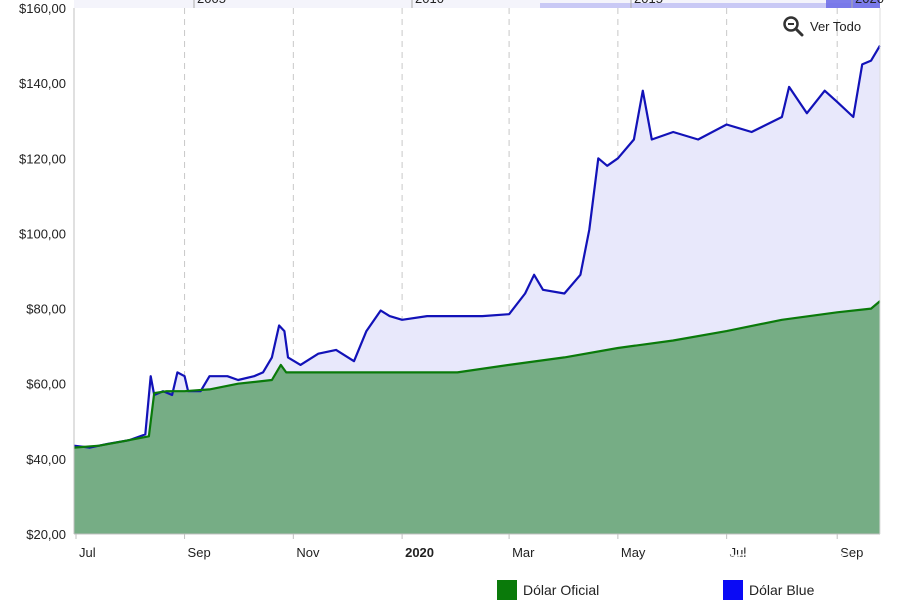 The width and height of the screenshot is (898, 603). Describe the element at coordinates (648, 3) in the screenshot. I see `navigator-label: 2015` at that location.